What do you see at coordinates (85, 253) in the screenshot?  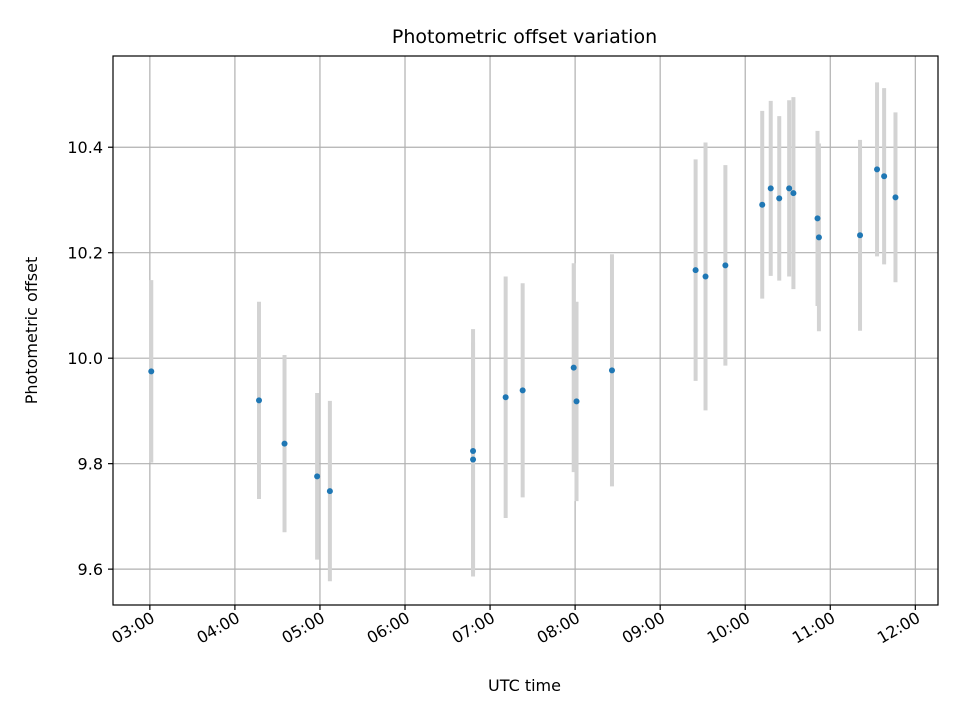 I see `y-tick-label: 10.2` at bounding box center [85, 253].